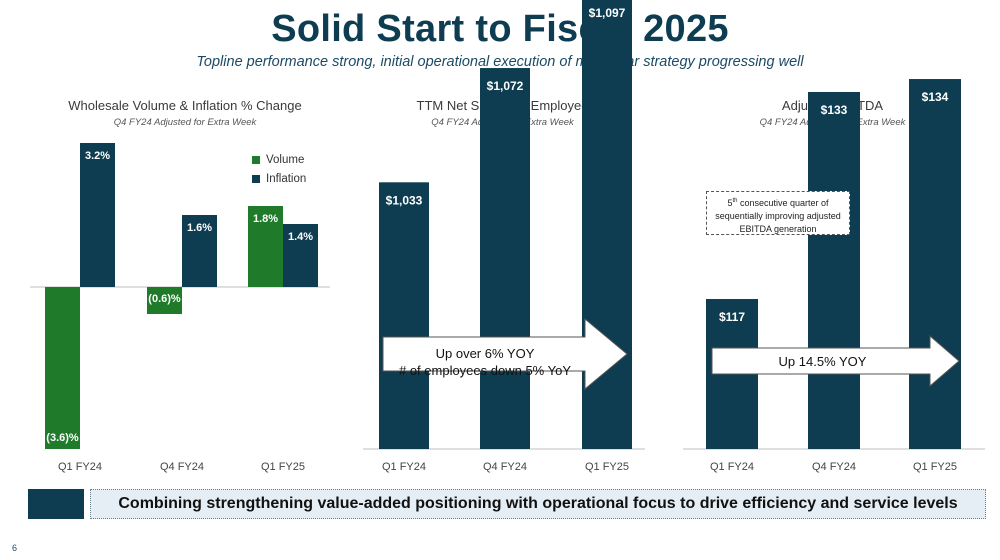 The height and width of the screenshot is (560, 1000). I want to click on legend-label: Volume, so click(285, 160).